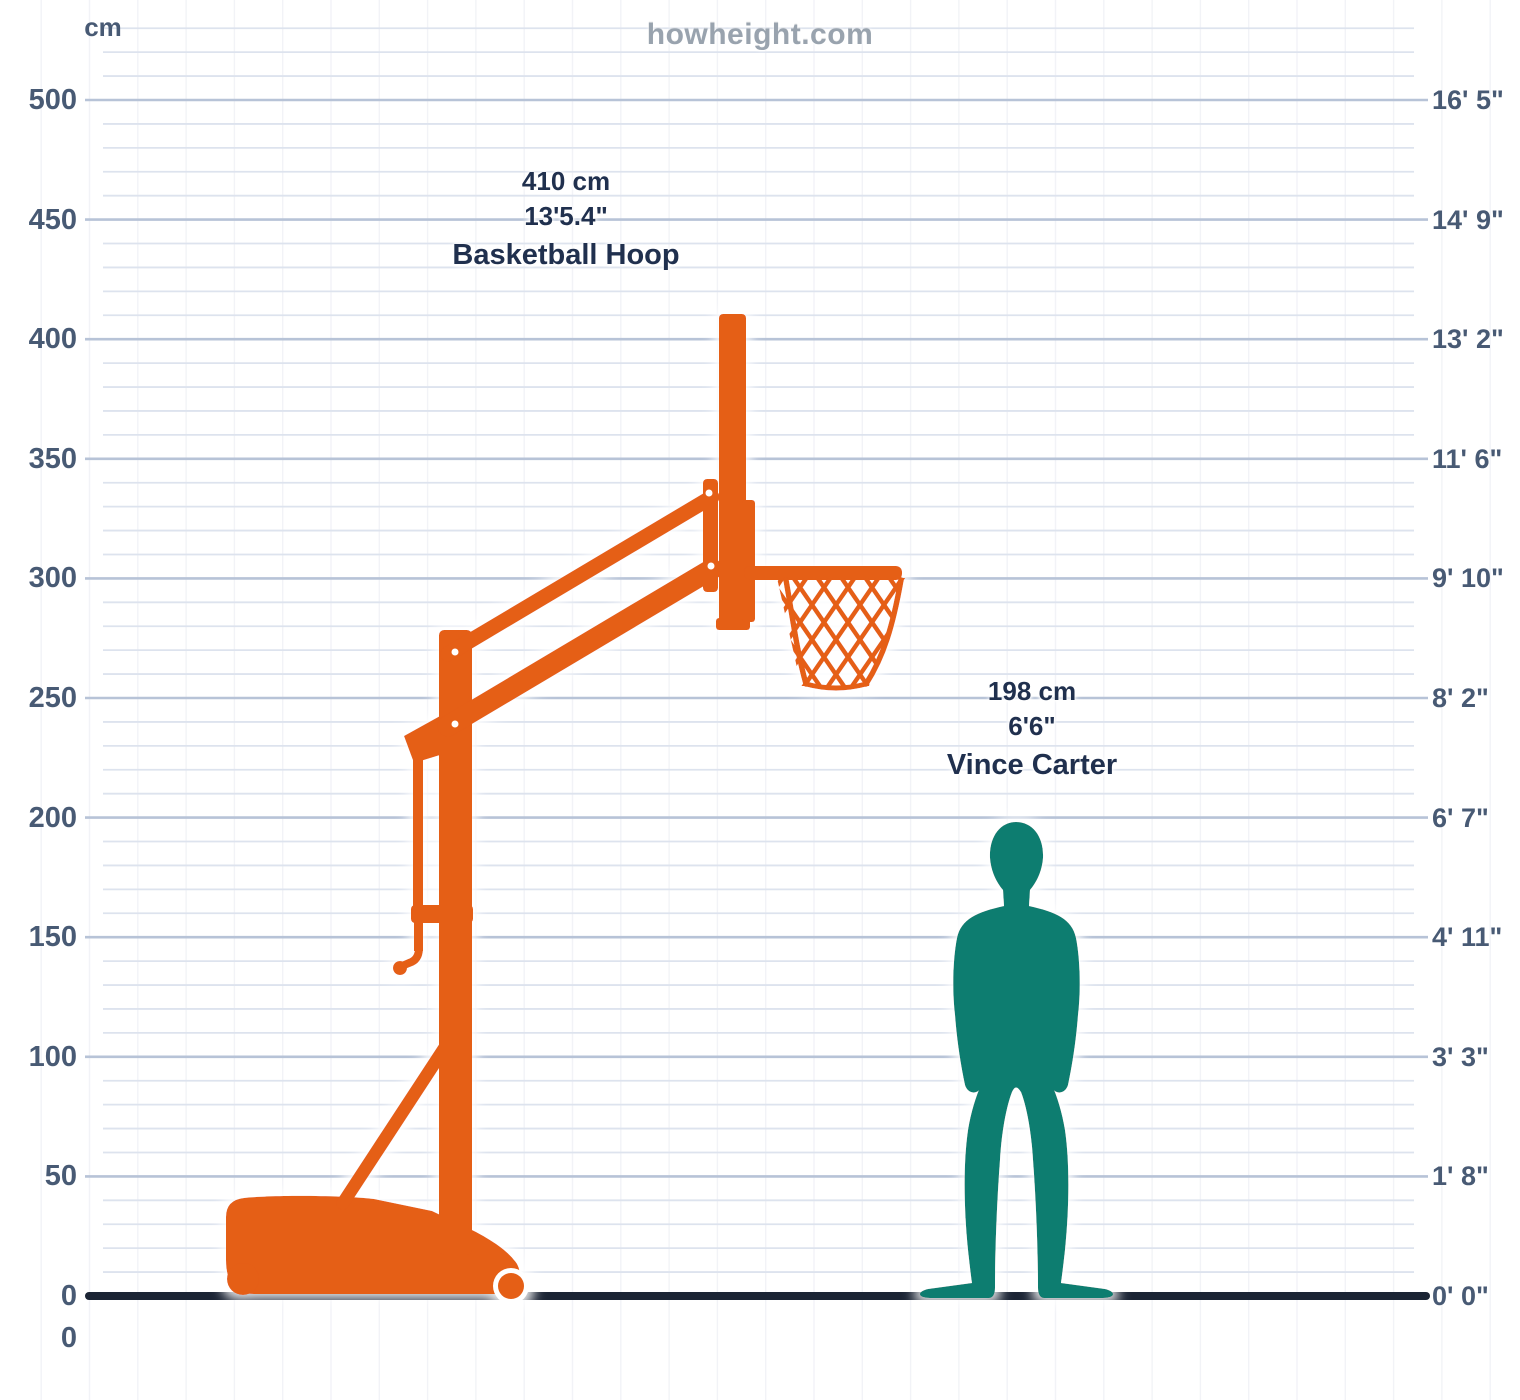 The width and height of the screenshot is (1520, 1400). I want to click on person-height-cm: 198 cm, so click(1032, 691).